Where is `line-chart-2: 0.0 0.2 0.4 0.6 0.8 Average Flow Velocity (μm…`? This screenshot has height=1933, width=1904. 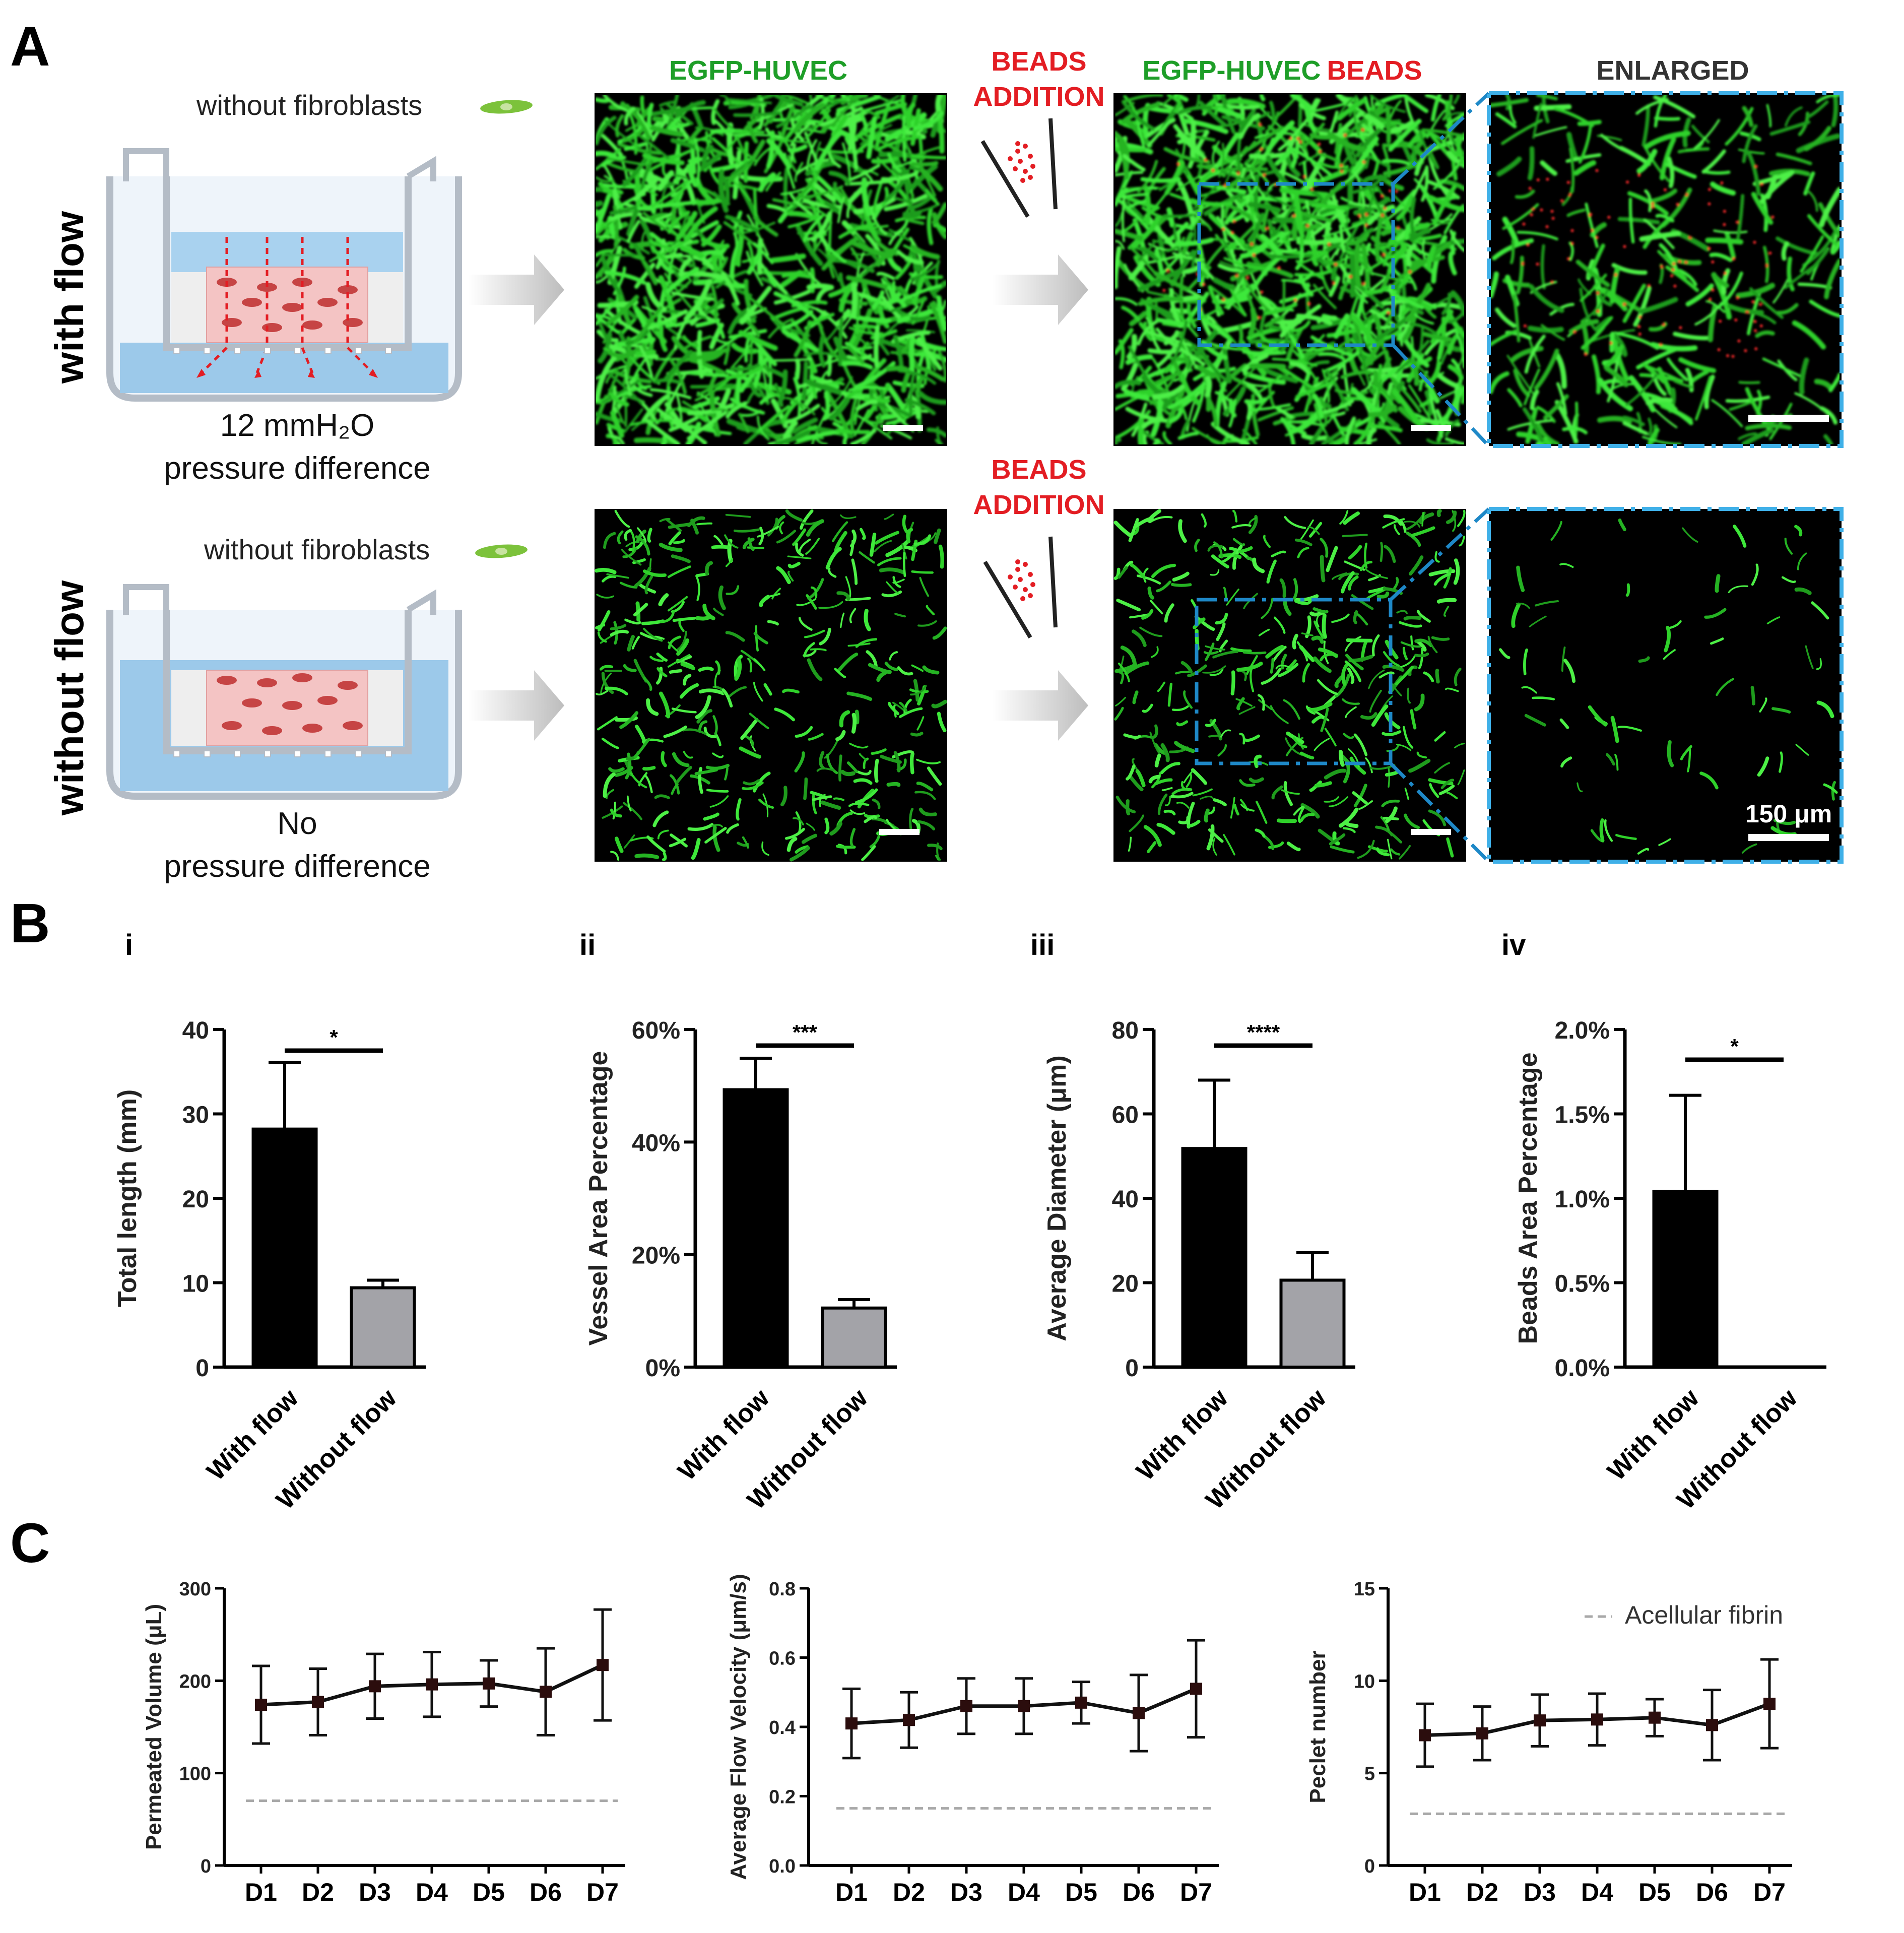
line-chart-2: 0.0 0.2 0.4 0.6 0.8 Average Flow Velocity (μm… is located at coordinates (973, 1740).